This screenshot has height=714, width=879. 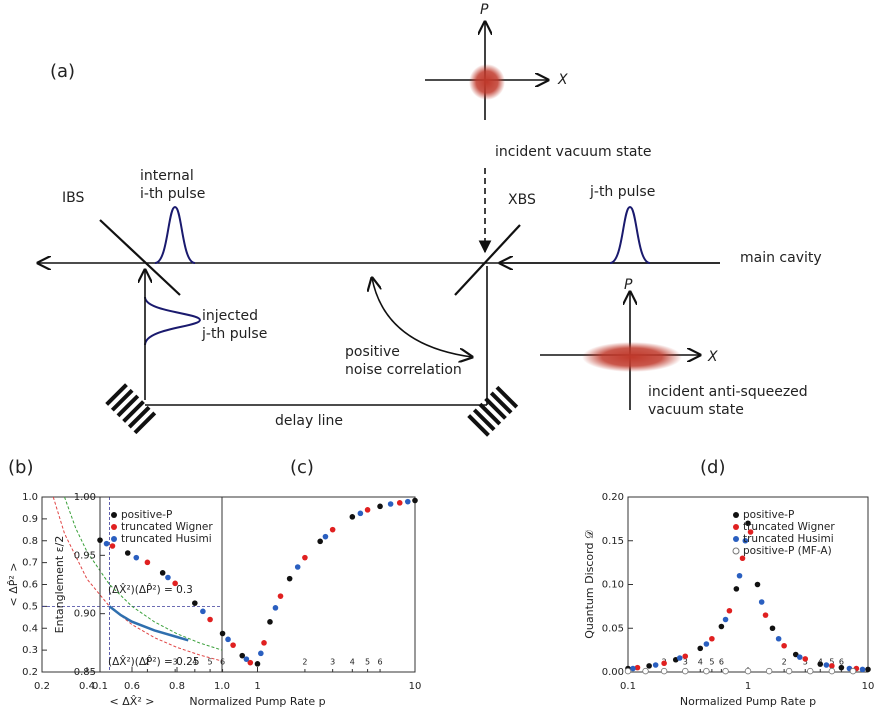 What do you see at coordinates (30, 672) in the screenshot?
I see `y-tick-label: 0.2` at bounding box center [30, 672].